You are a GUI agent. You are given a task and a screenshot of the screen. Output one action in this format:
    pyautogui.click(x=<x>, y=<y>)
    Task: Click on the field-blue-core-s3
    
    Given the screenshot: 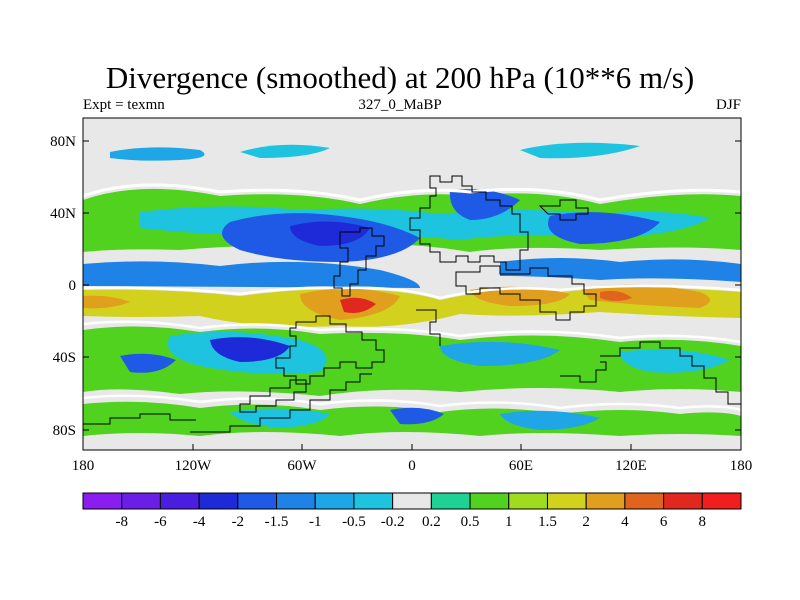 What is the action you would take?
    pyautogui.click(x=417, y=416)
    